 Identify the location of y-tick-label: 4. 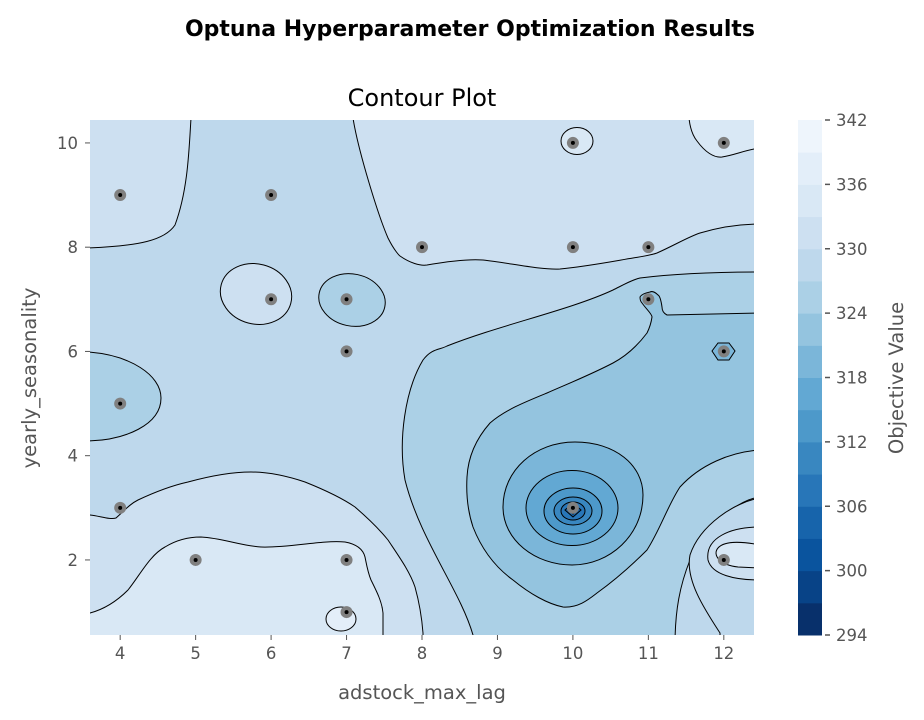
(73, 456).